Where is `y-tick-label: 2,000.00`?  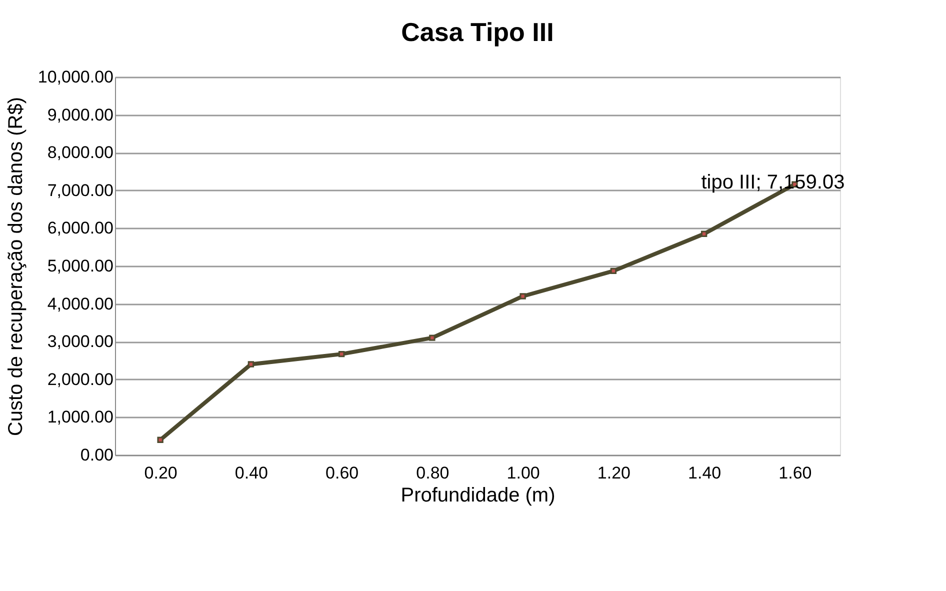 y-tick-label: 2,000.00 is located at coordinates (80, 379).